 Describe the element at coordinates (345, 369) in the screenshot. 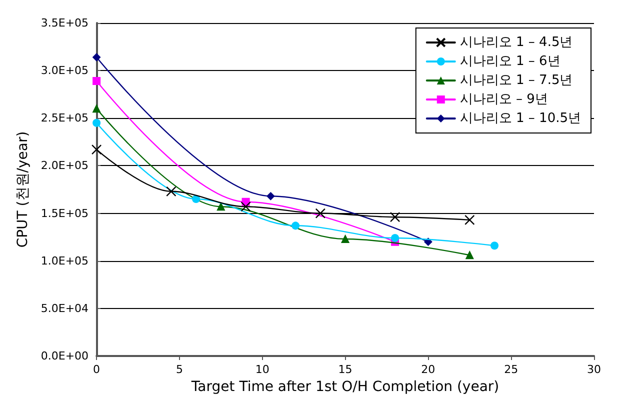

I see `x-tick-label: 15` at that location.